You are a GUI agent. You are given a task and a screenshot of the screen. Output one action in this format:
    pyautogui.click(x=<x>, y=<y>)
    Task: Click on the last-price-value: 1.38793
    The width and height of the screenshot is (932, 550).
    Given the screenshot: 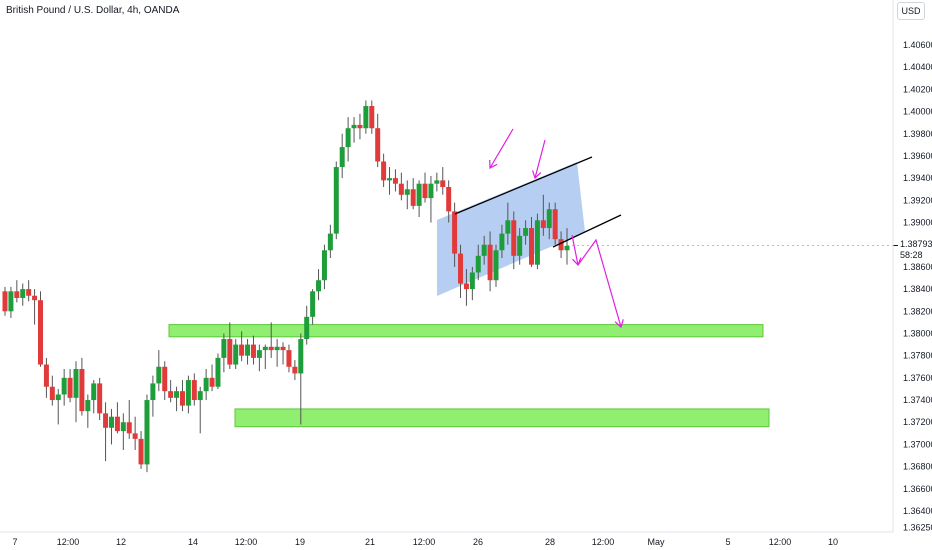 What is the action you would take?
    pyautogui.click(x=916, y=244)
    